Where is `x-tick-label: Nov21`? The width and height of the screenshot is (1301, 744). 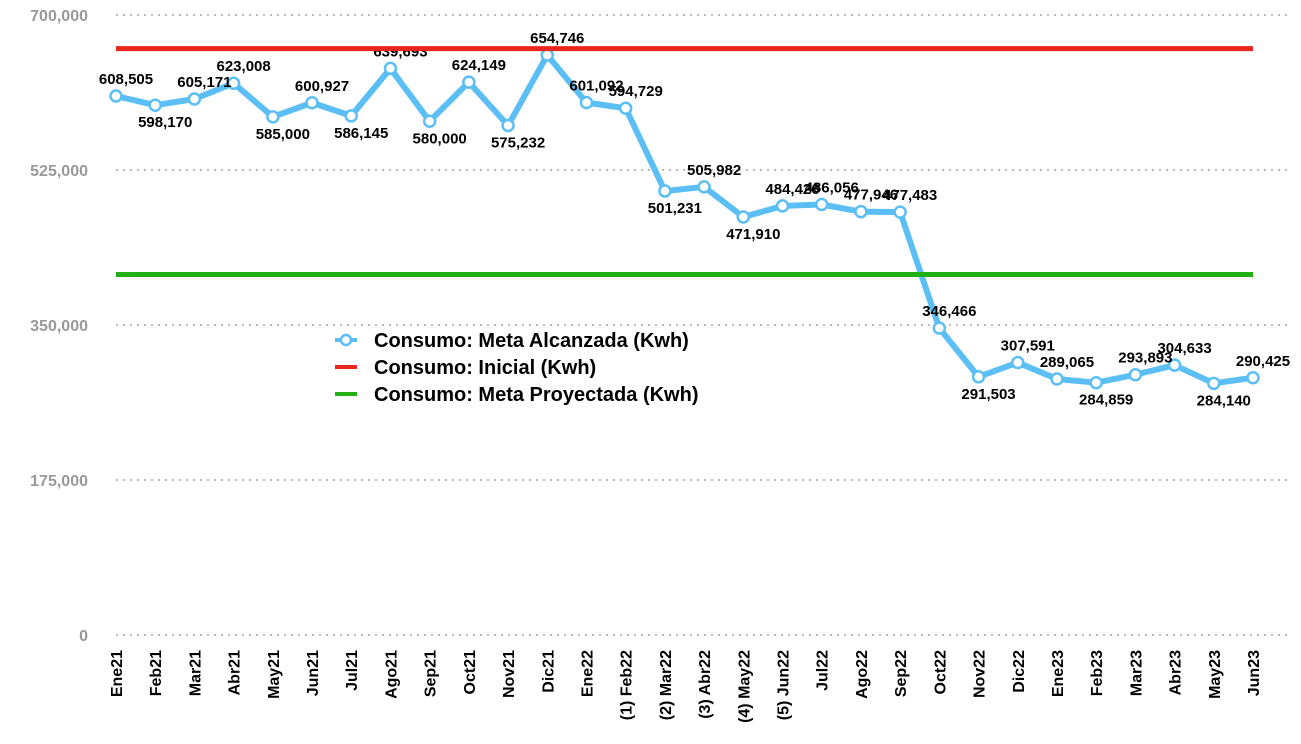 x-tick-label: Nov21 is located at coordinates (509, 674).